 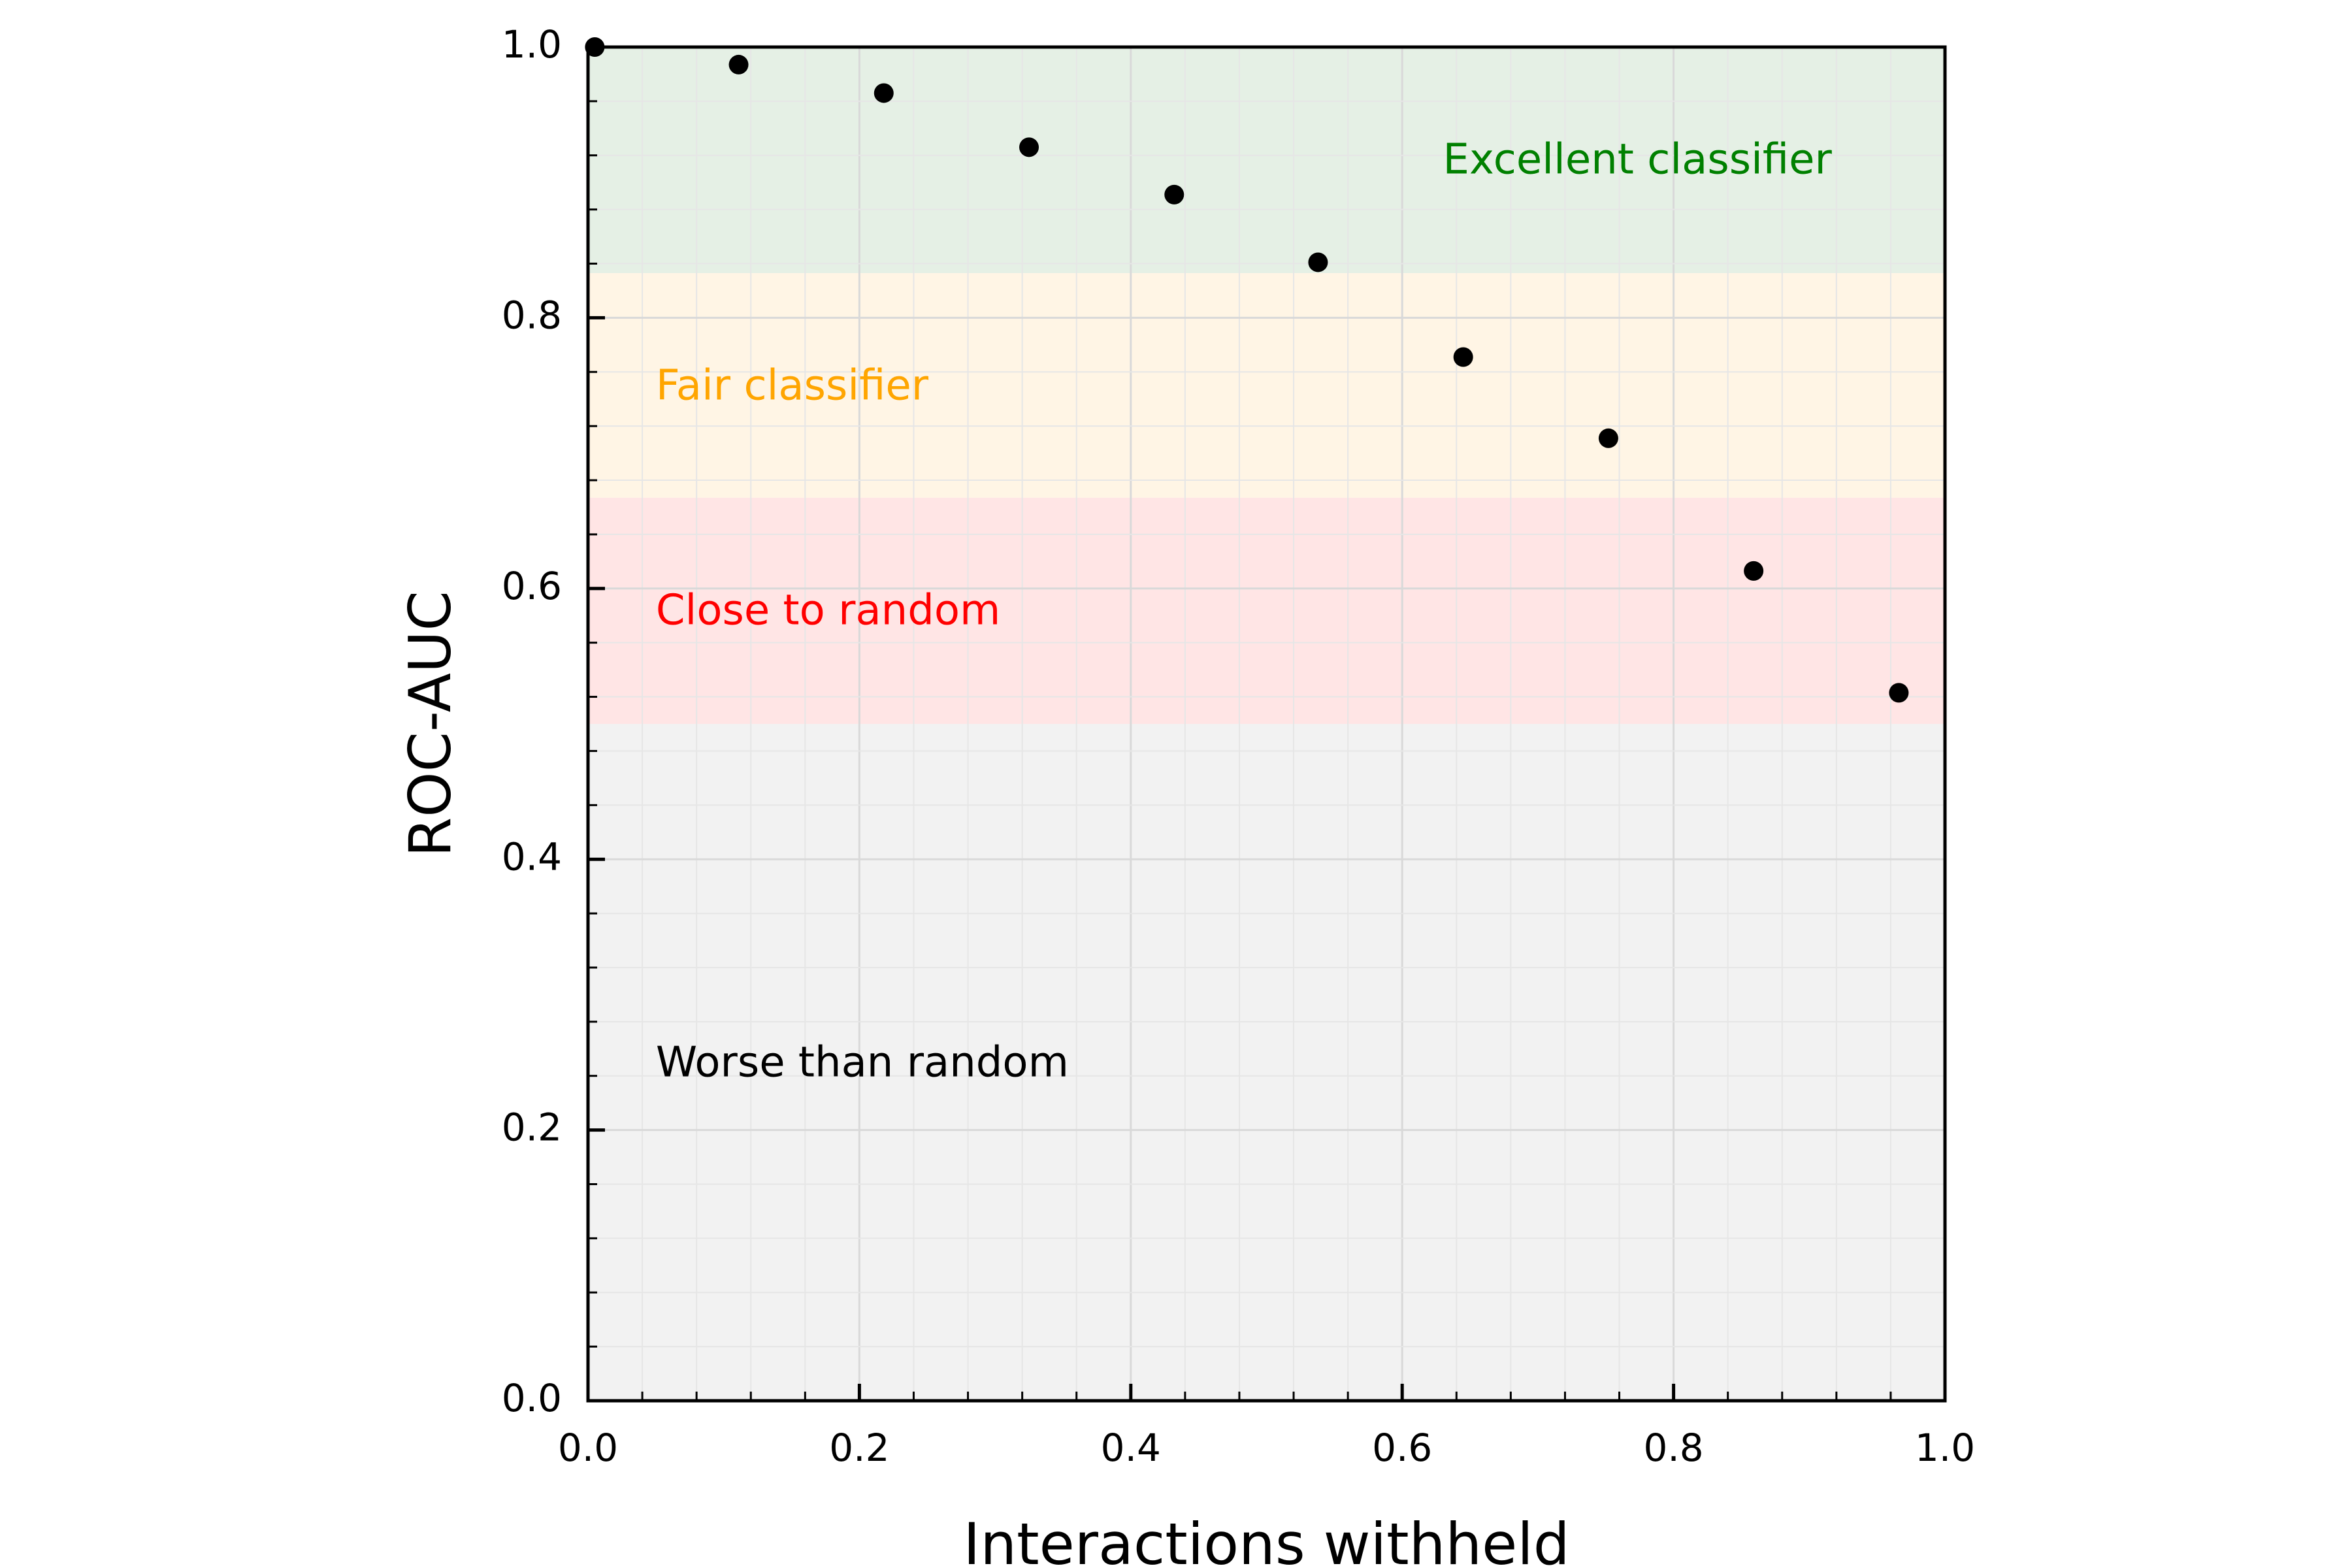 What do you see at coordinates (532, 1127) in the screenshot?
I see `y-tick-label: 0.2` at bounding box center [532, 1127].